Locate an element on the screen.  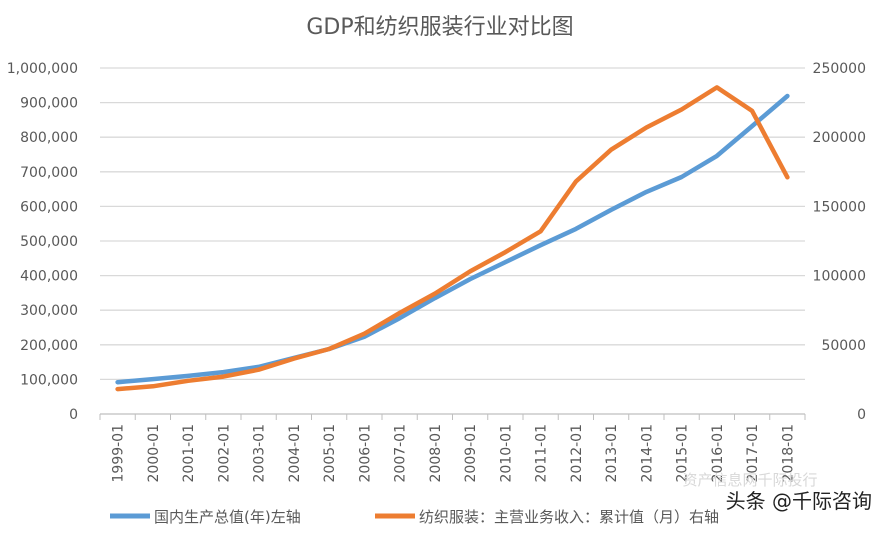
left-tick-label: 0 is located at coordinates (73, 415).